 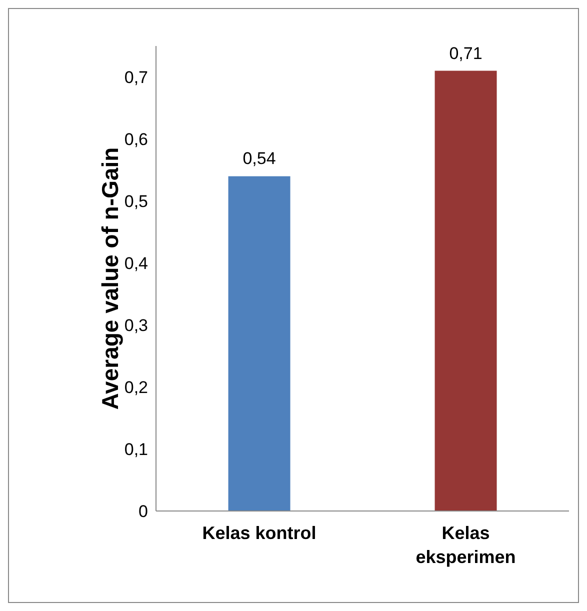 I want to click on y-tick-label: 0,4, so click(x=136, y=264).